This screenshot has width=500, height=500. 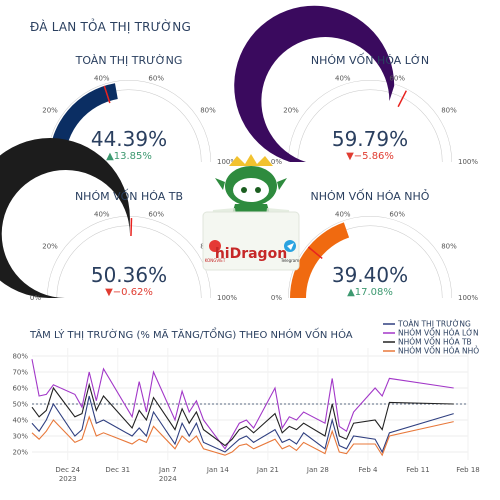 I want to click on gauge-title: NHÓM VỐN HÓA TB, so click(x=129, y=196).